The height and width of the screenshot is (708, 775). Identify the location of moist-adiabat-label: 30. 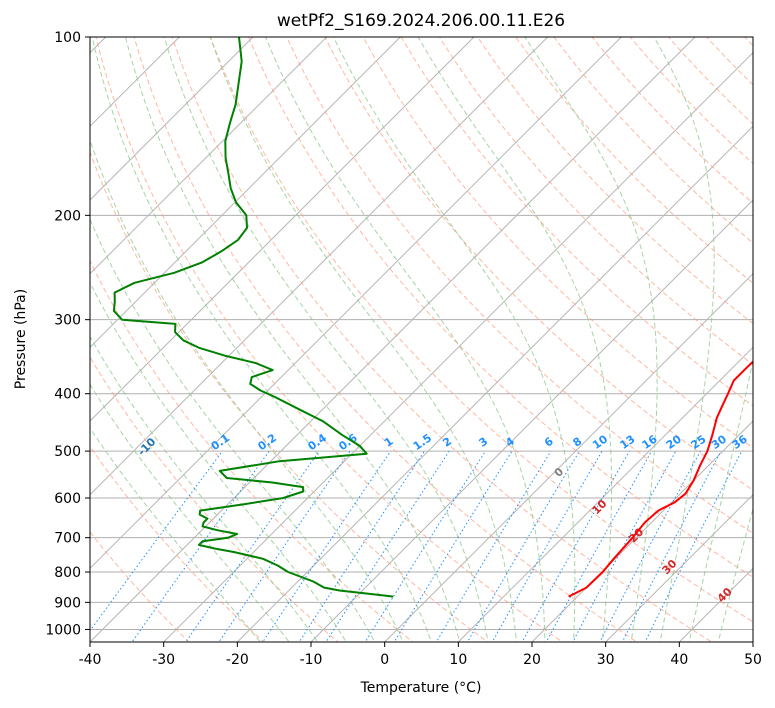
(670, 567).